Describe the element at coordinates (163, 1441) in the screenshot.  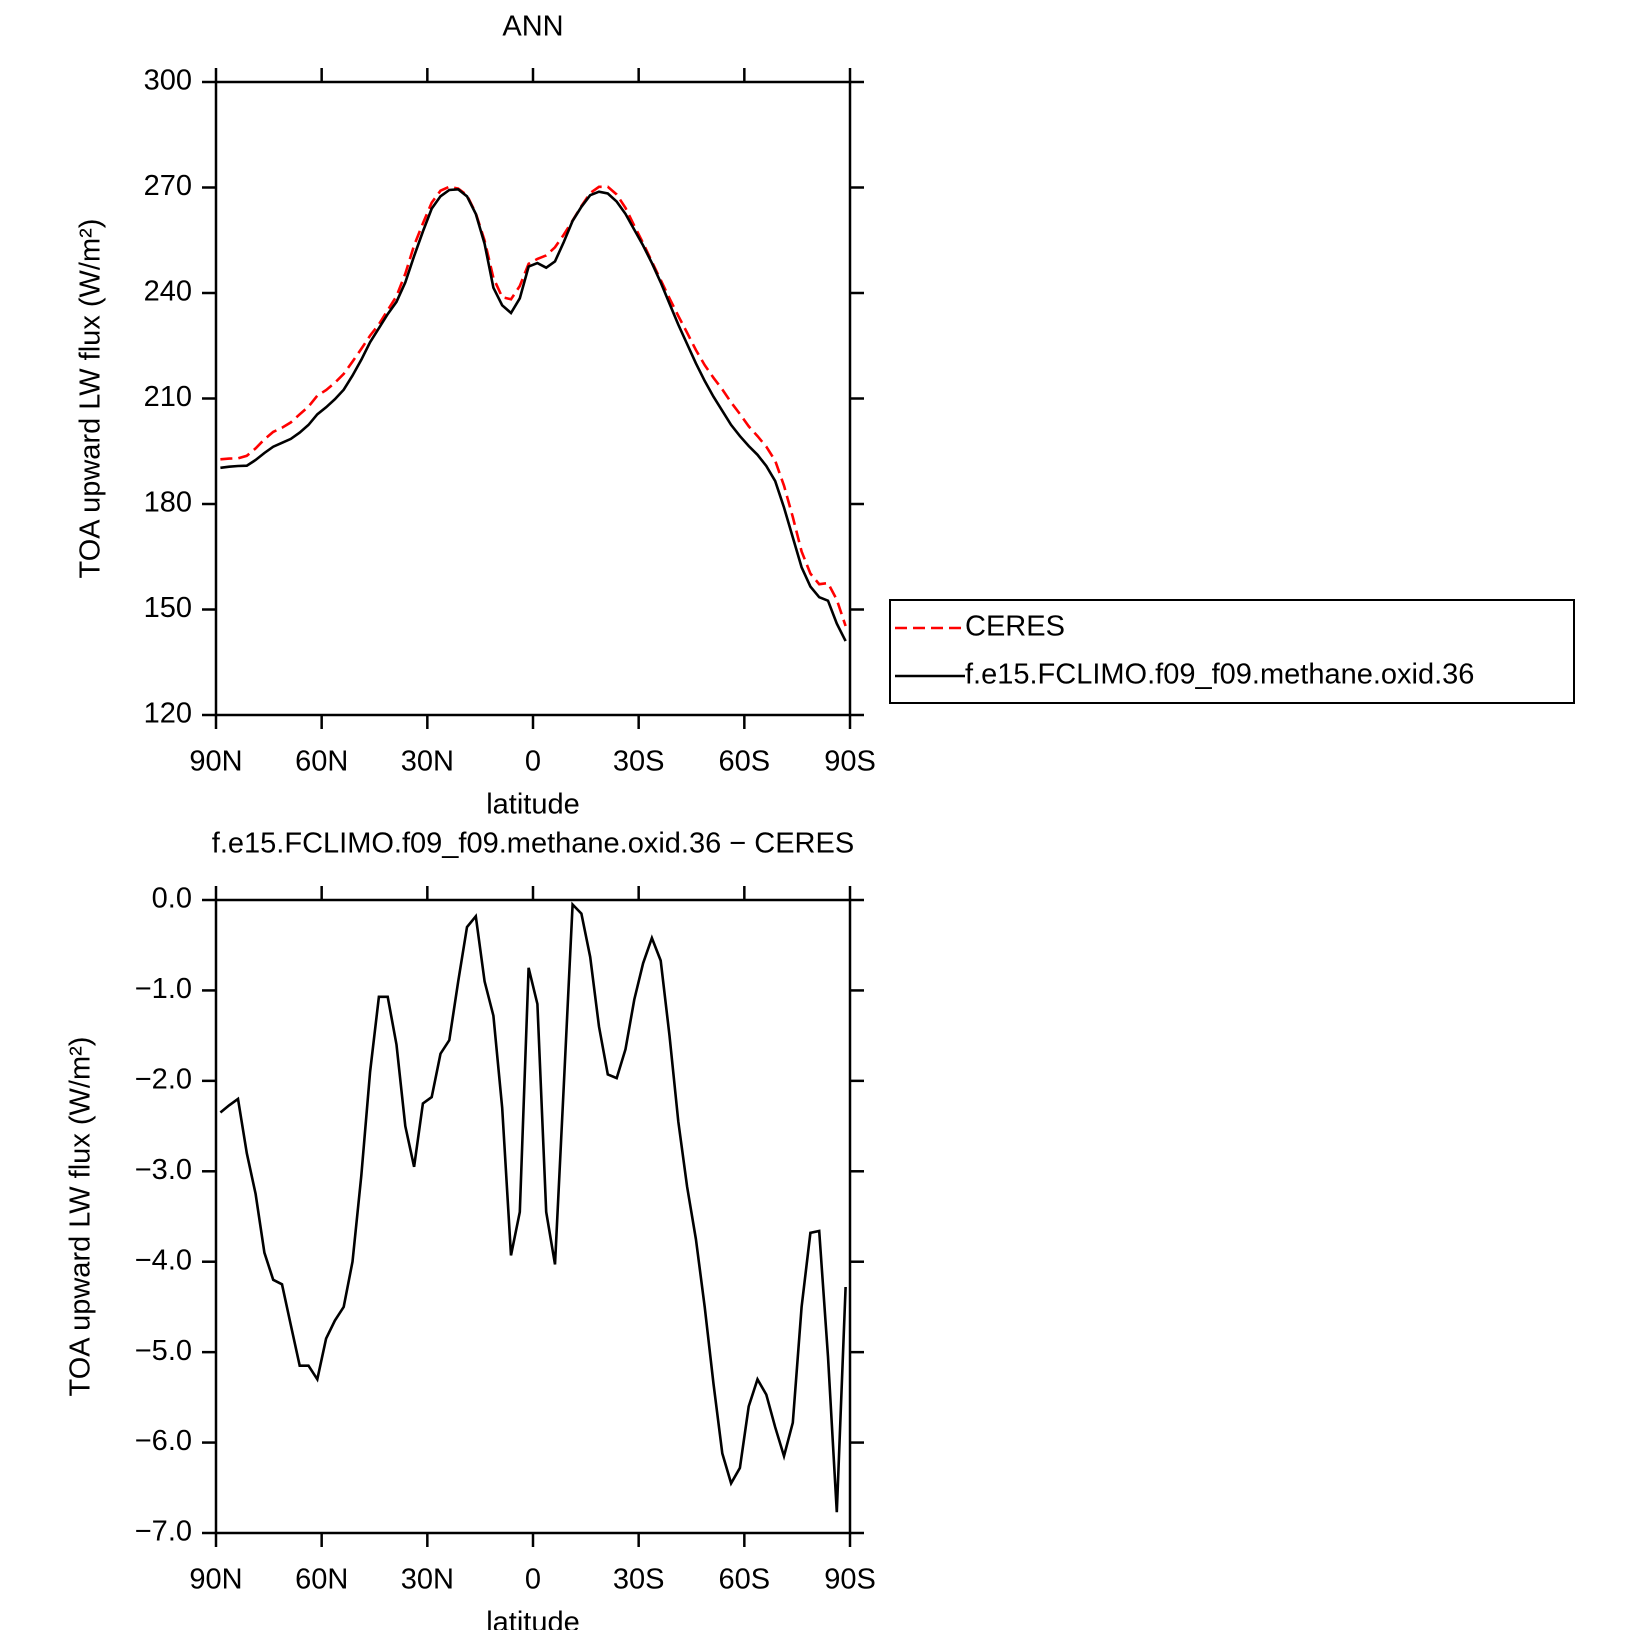
I see `y-tick-label: −6.0` at that location.